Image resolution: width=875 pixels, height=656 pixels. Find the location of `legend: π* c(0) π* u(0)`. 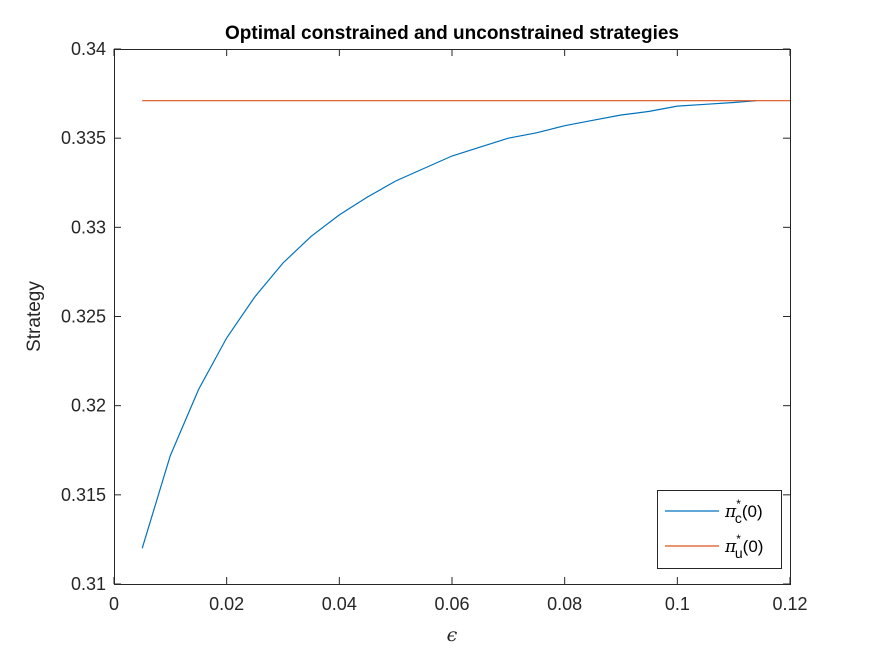

legend: π* c(0) π* u(0) is located at coordinates (719, 529).